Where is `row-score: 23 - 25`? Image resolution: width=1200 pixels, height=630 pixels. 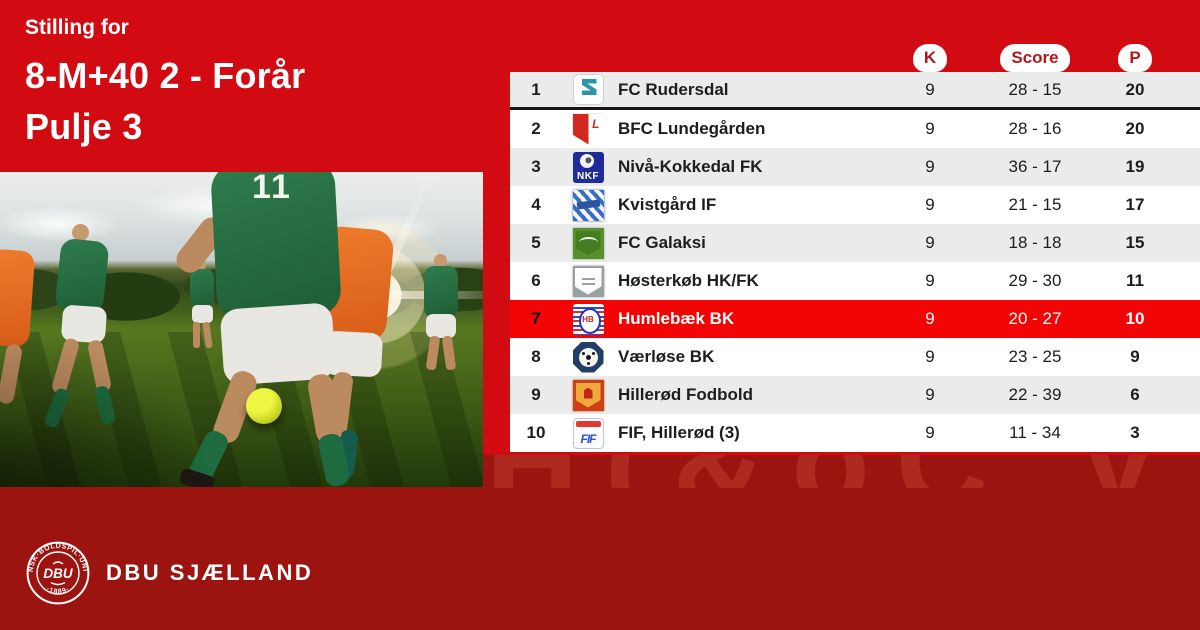
row-score: 23 - 25 is located at coordinates (1035, 356).